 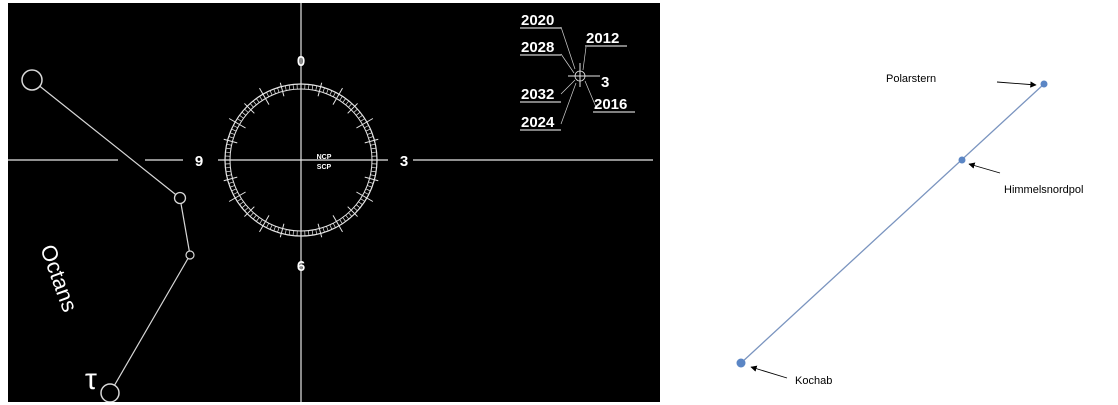 I want to click on kochab-star-dot, so click(x=741, y=363).